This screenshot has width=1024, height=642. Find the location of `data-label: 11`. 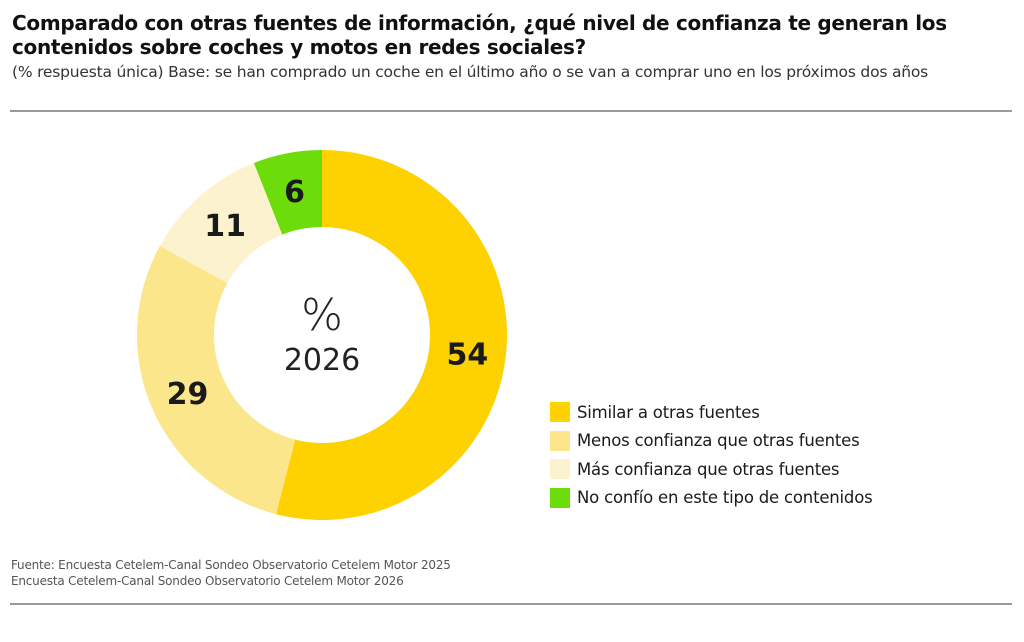

data-label: 11 is located at coordinates (225, 226).